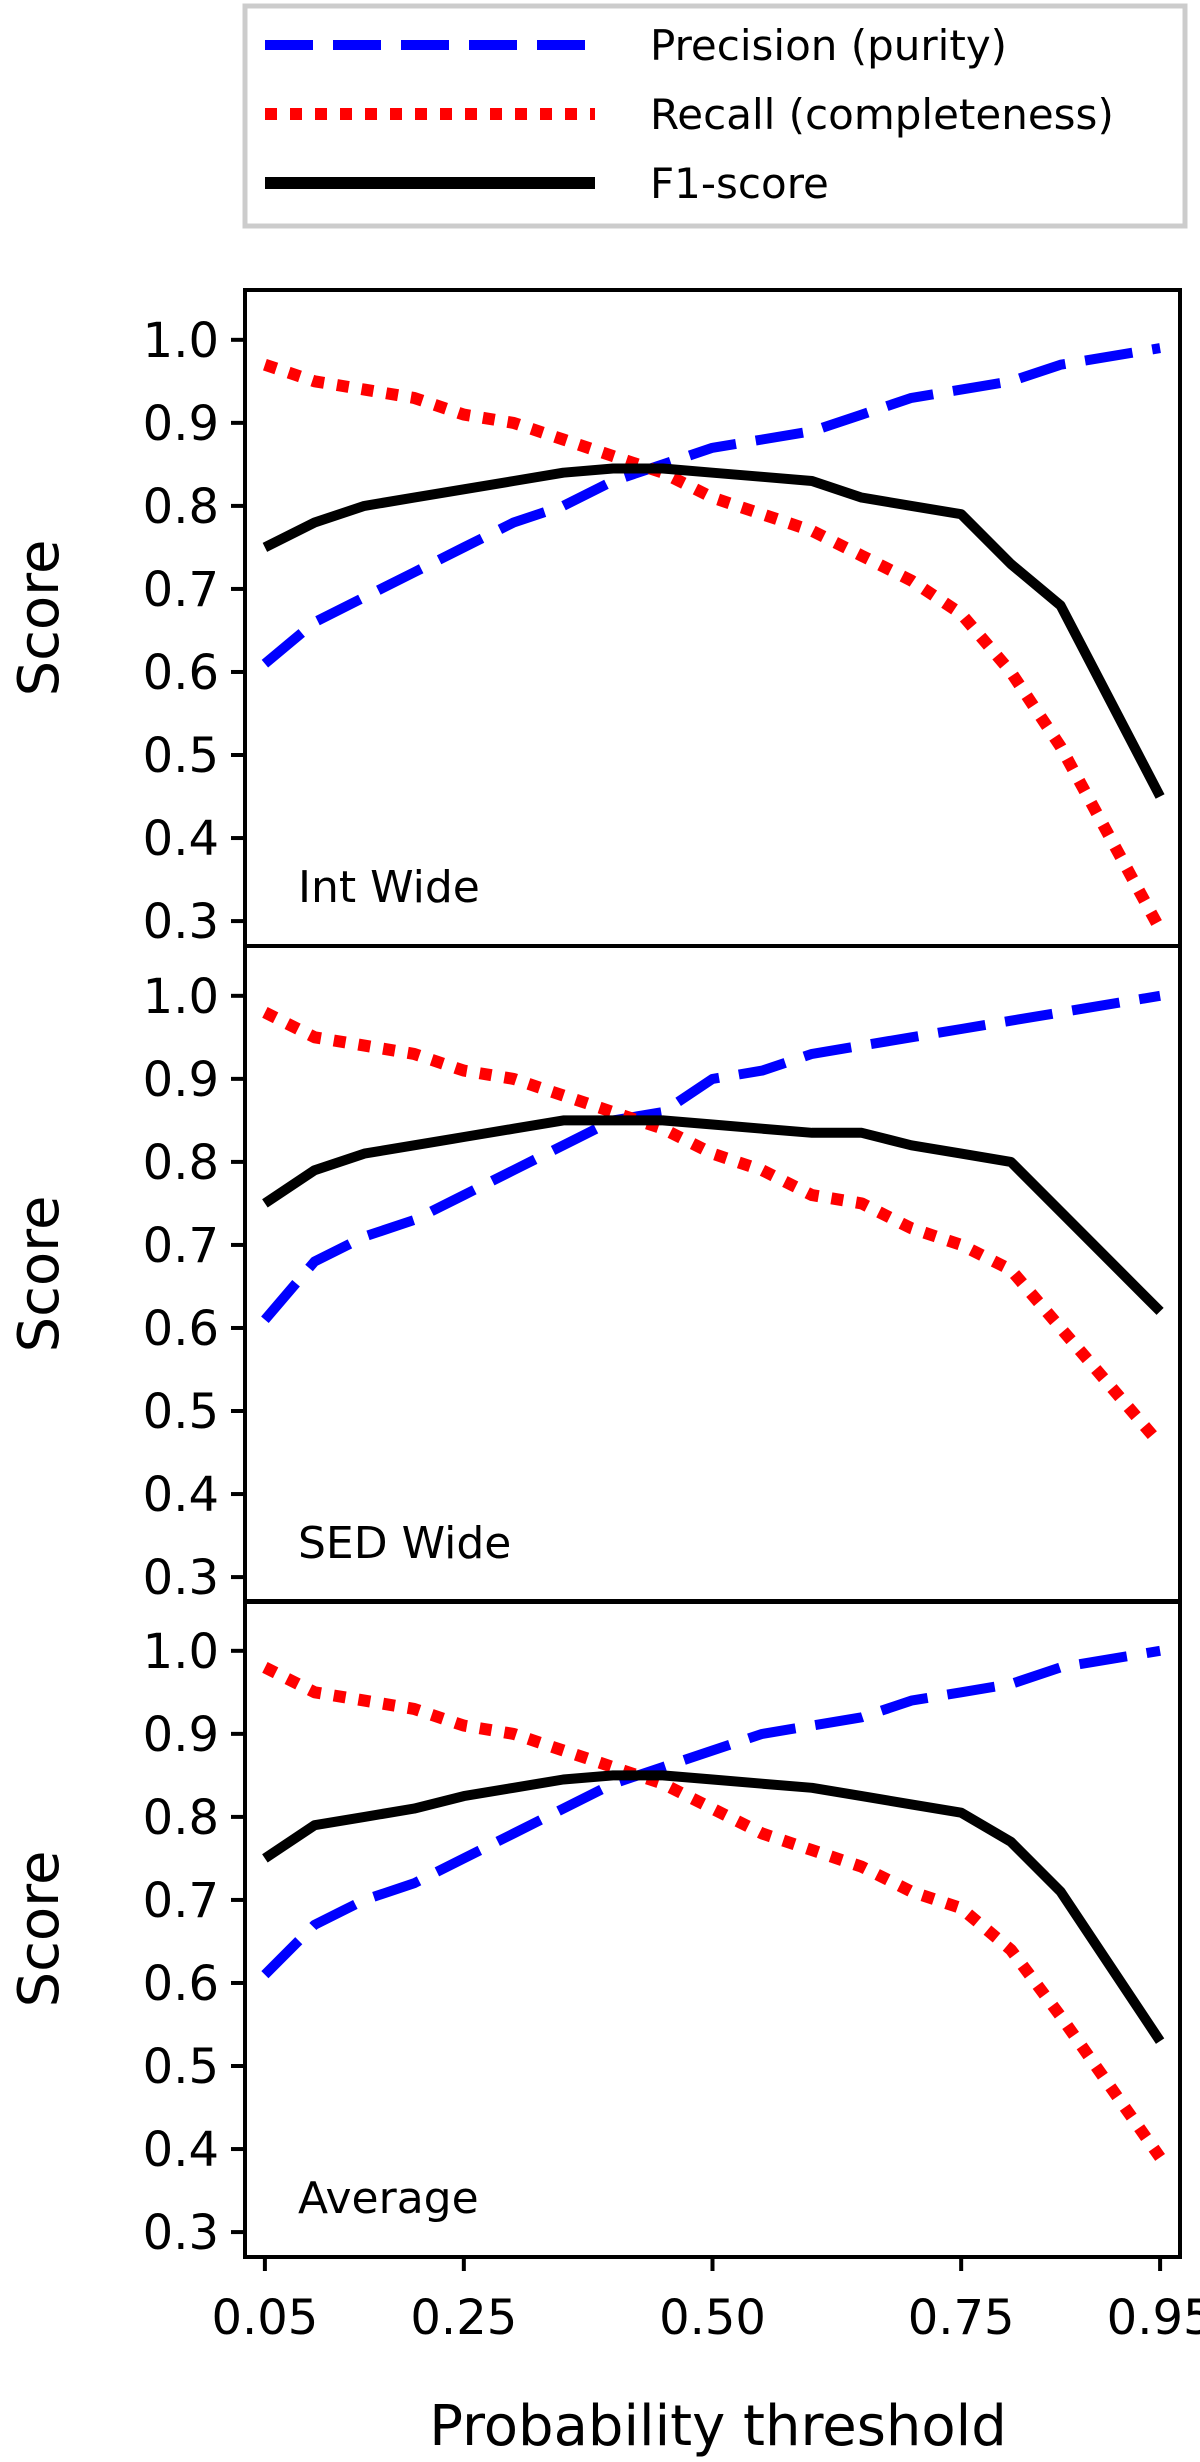  Describe the element at coordinates (718, 2426) in the screenshot. I see `x-axis-title: Probability threshold` at that location.